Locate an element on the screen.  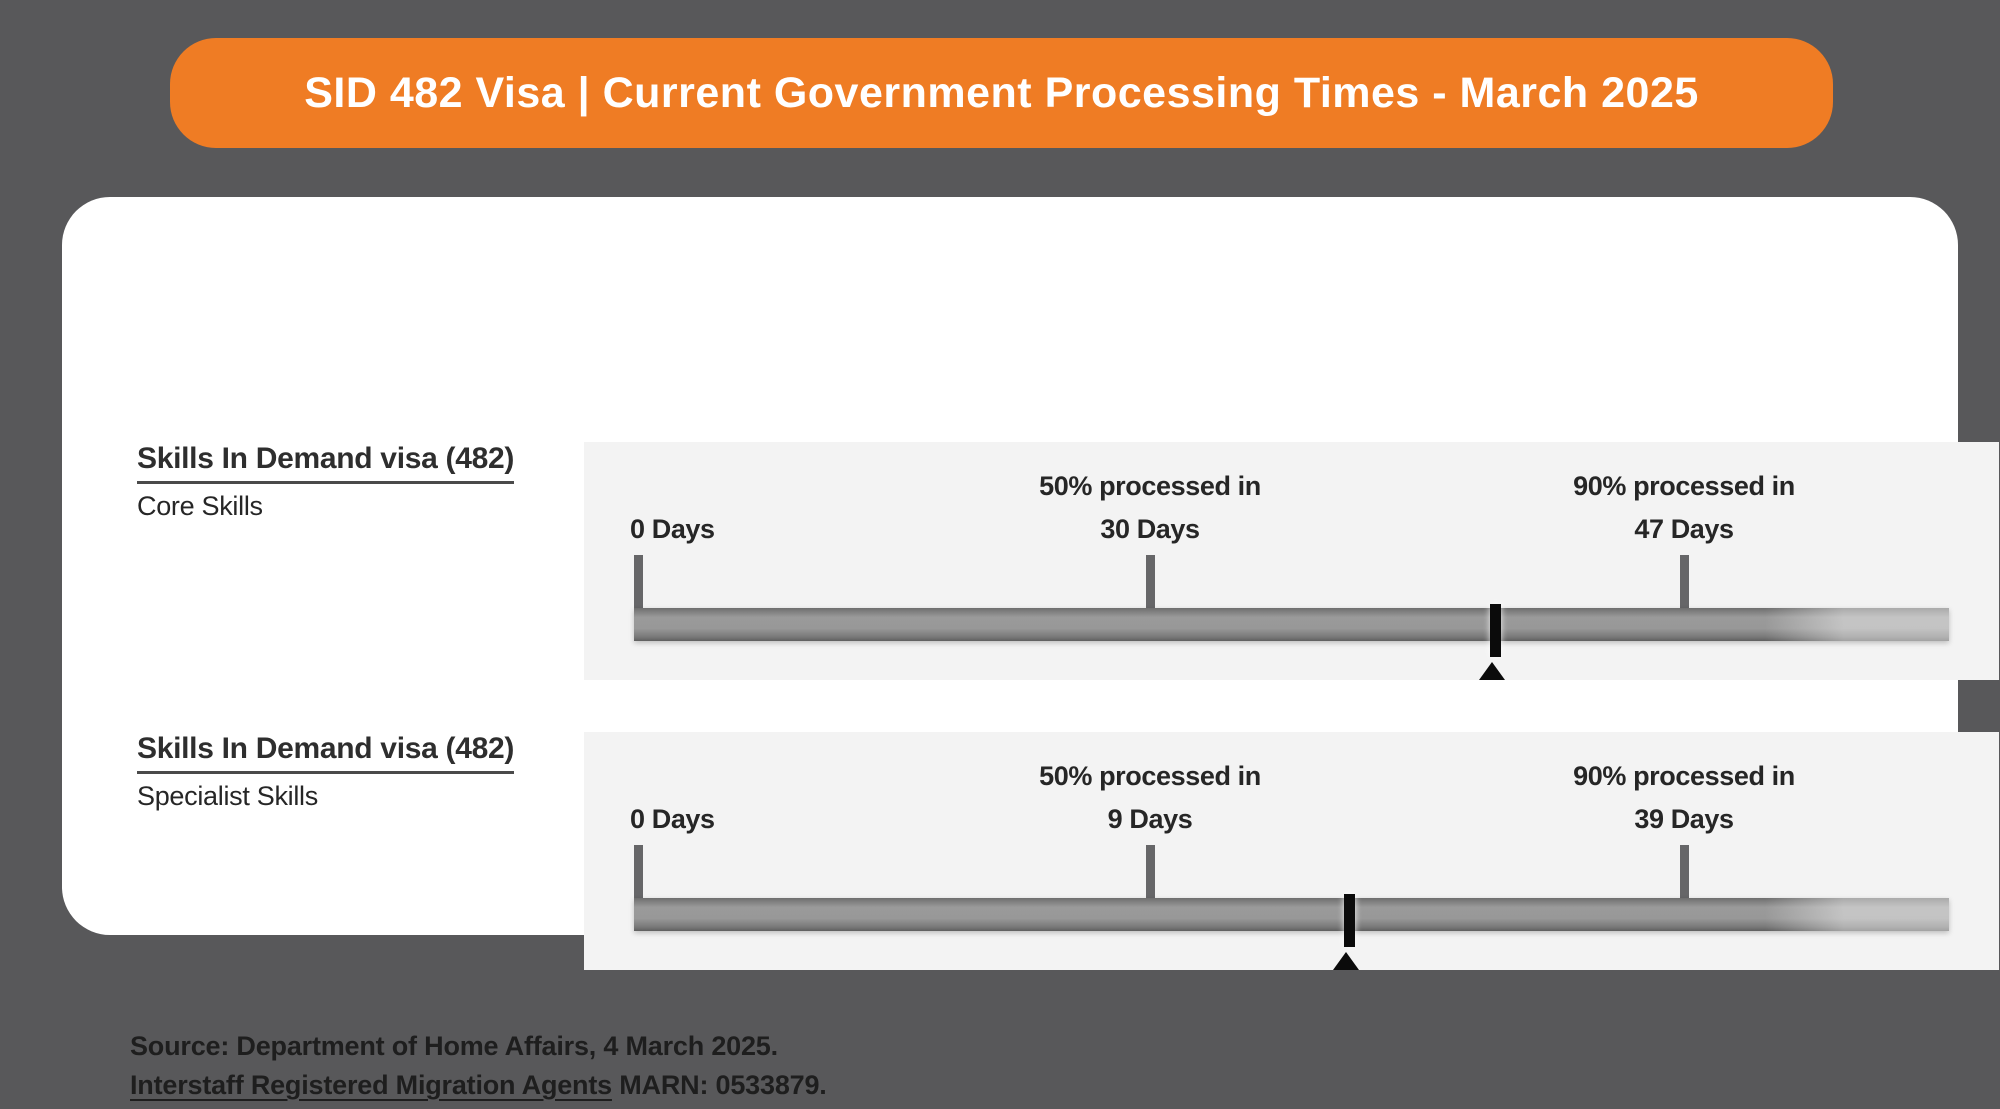
row-label-block: Skills In Demand visa (482) Core Skills is located at coordinates (357, 482).